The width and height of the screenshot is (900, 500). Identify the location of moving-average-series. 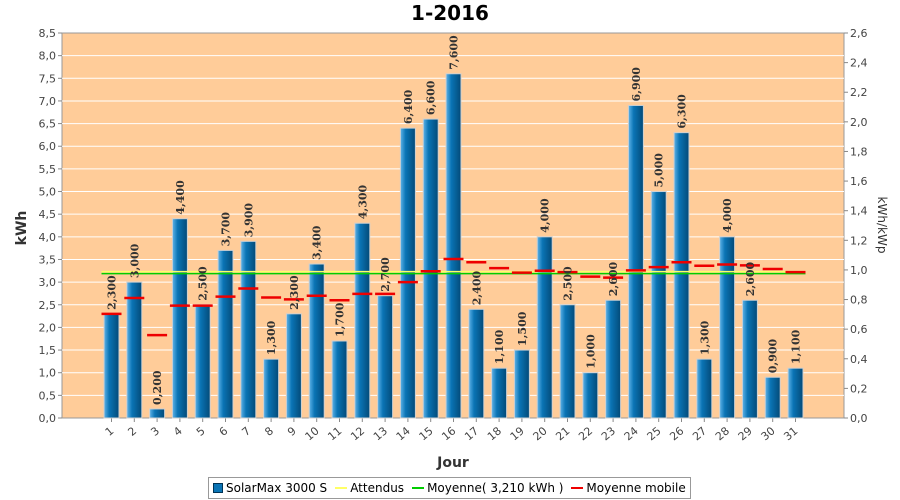
(453, 297).